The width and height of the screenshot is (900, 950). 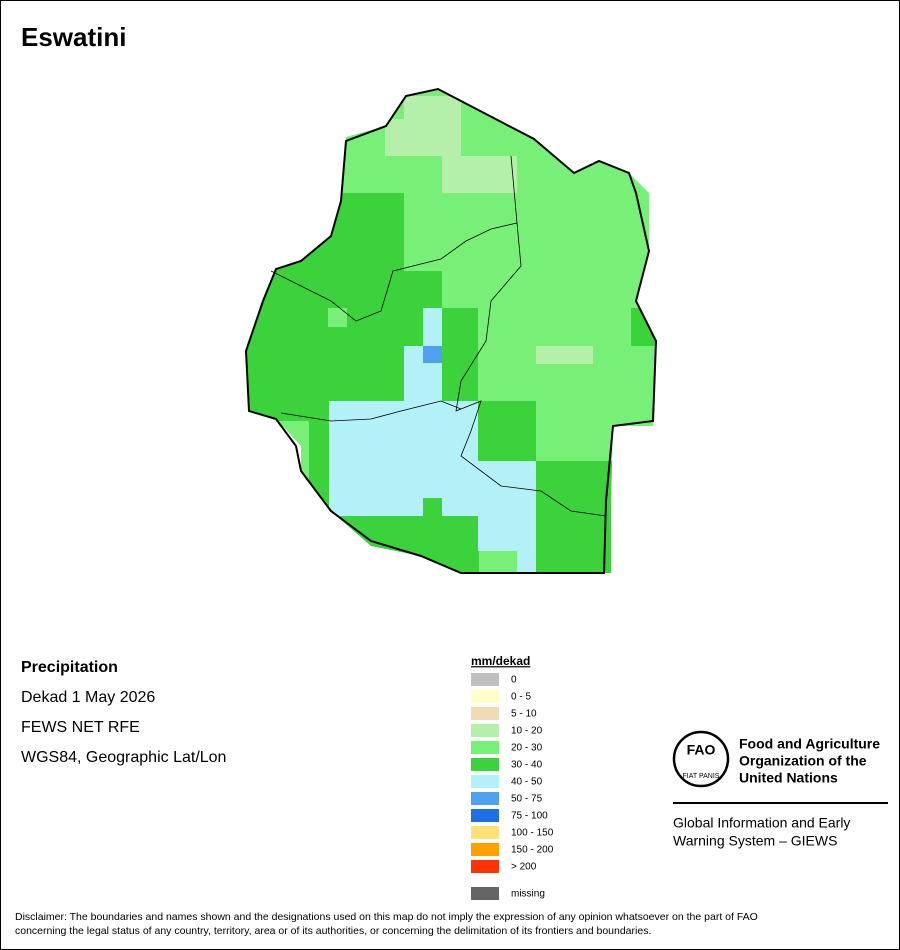 I want to click on district-borders, so click(x=438, y=336).